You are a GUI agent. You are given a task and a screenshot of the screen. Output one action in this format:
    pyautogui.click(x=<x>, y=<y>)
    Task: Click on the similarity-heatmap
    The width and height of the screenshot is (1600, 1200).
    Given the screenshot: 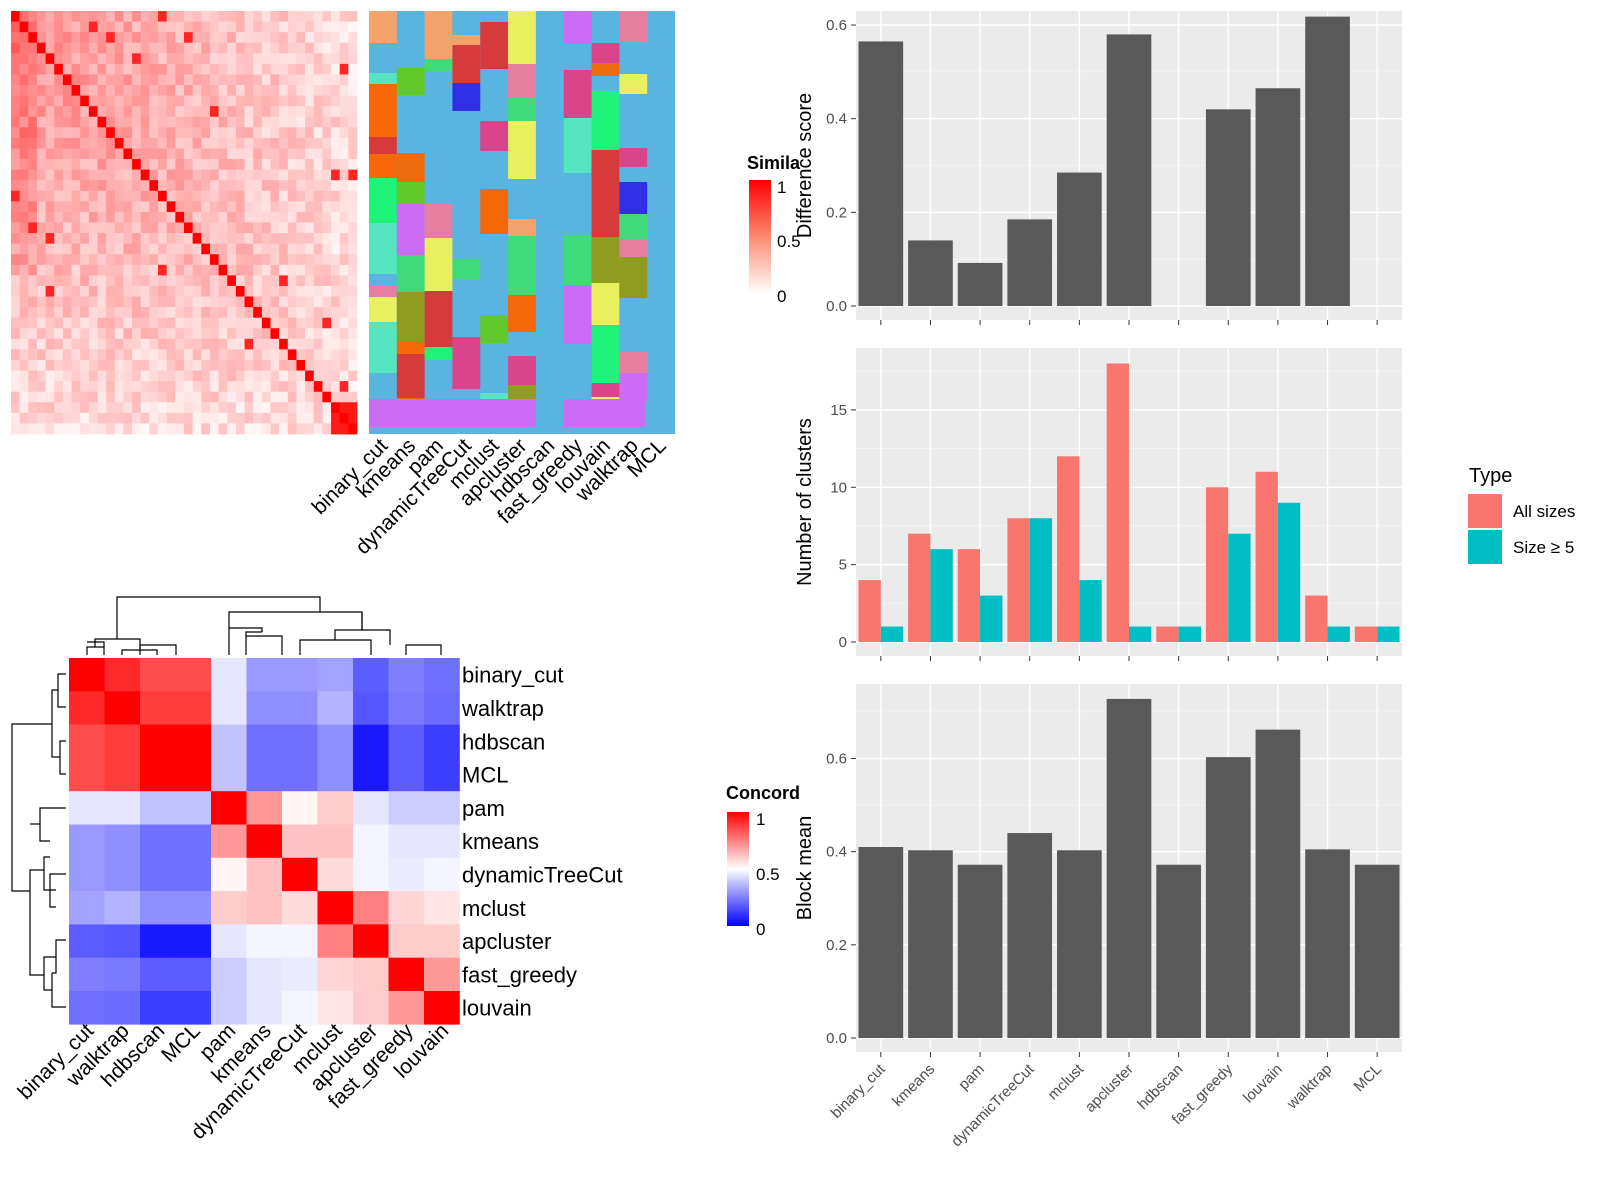 What is the action you would take?
    pyautogui.click(x=184, y=223)
    